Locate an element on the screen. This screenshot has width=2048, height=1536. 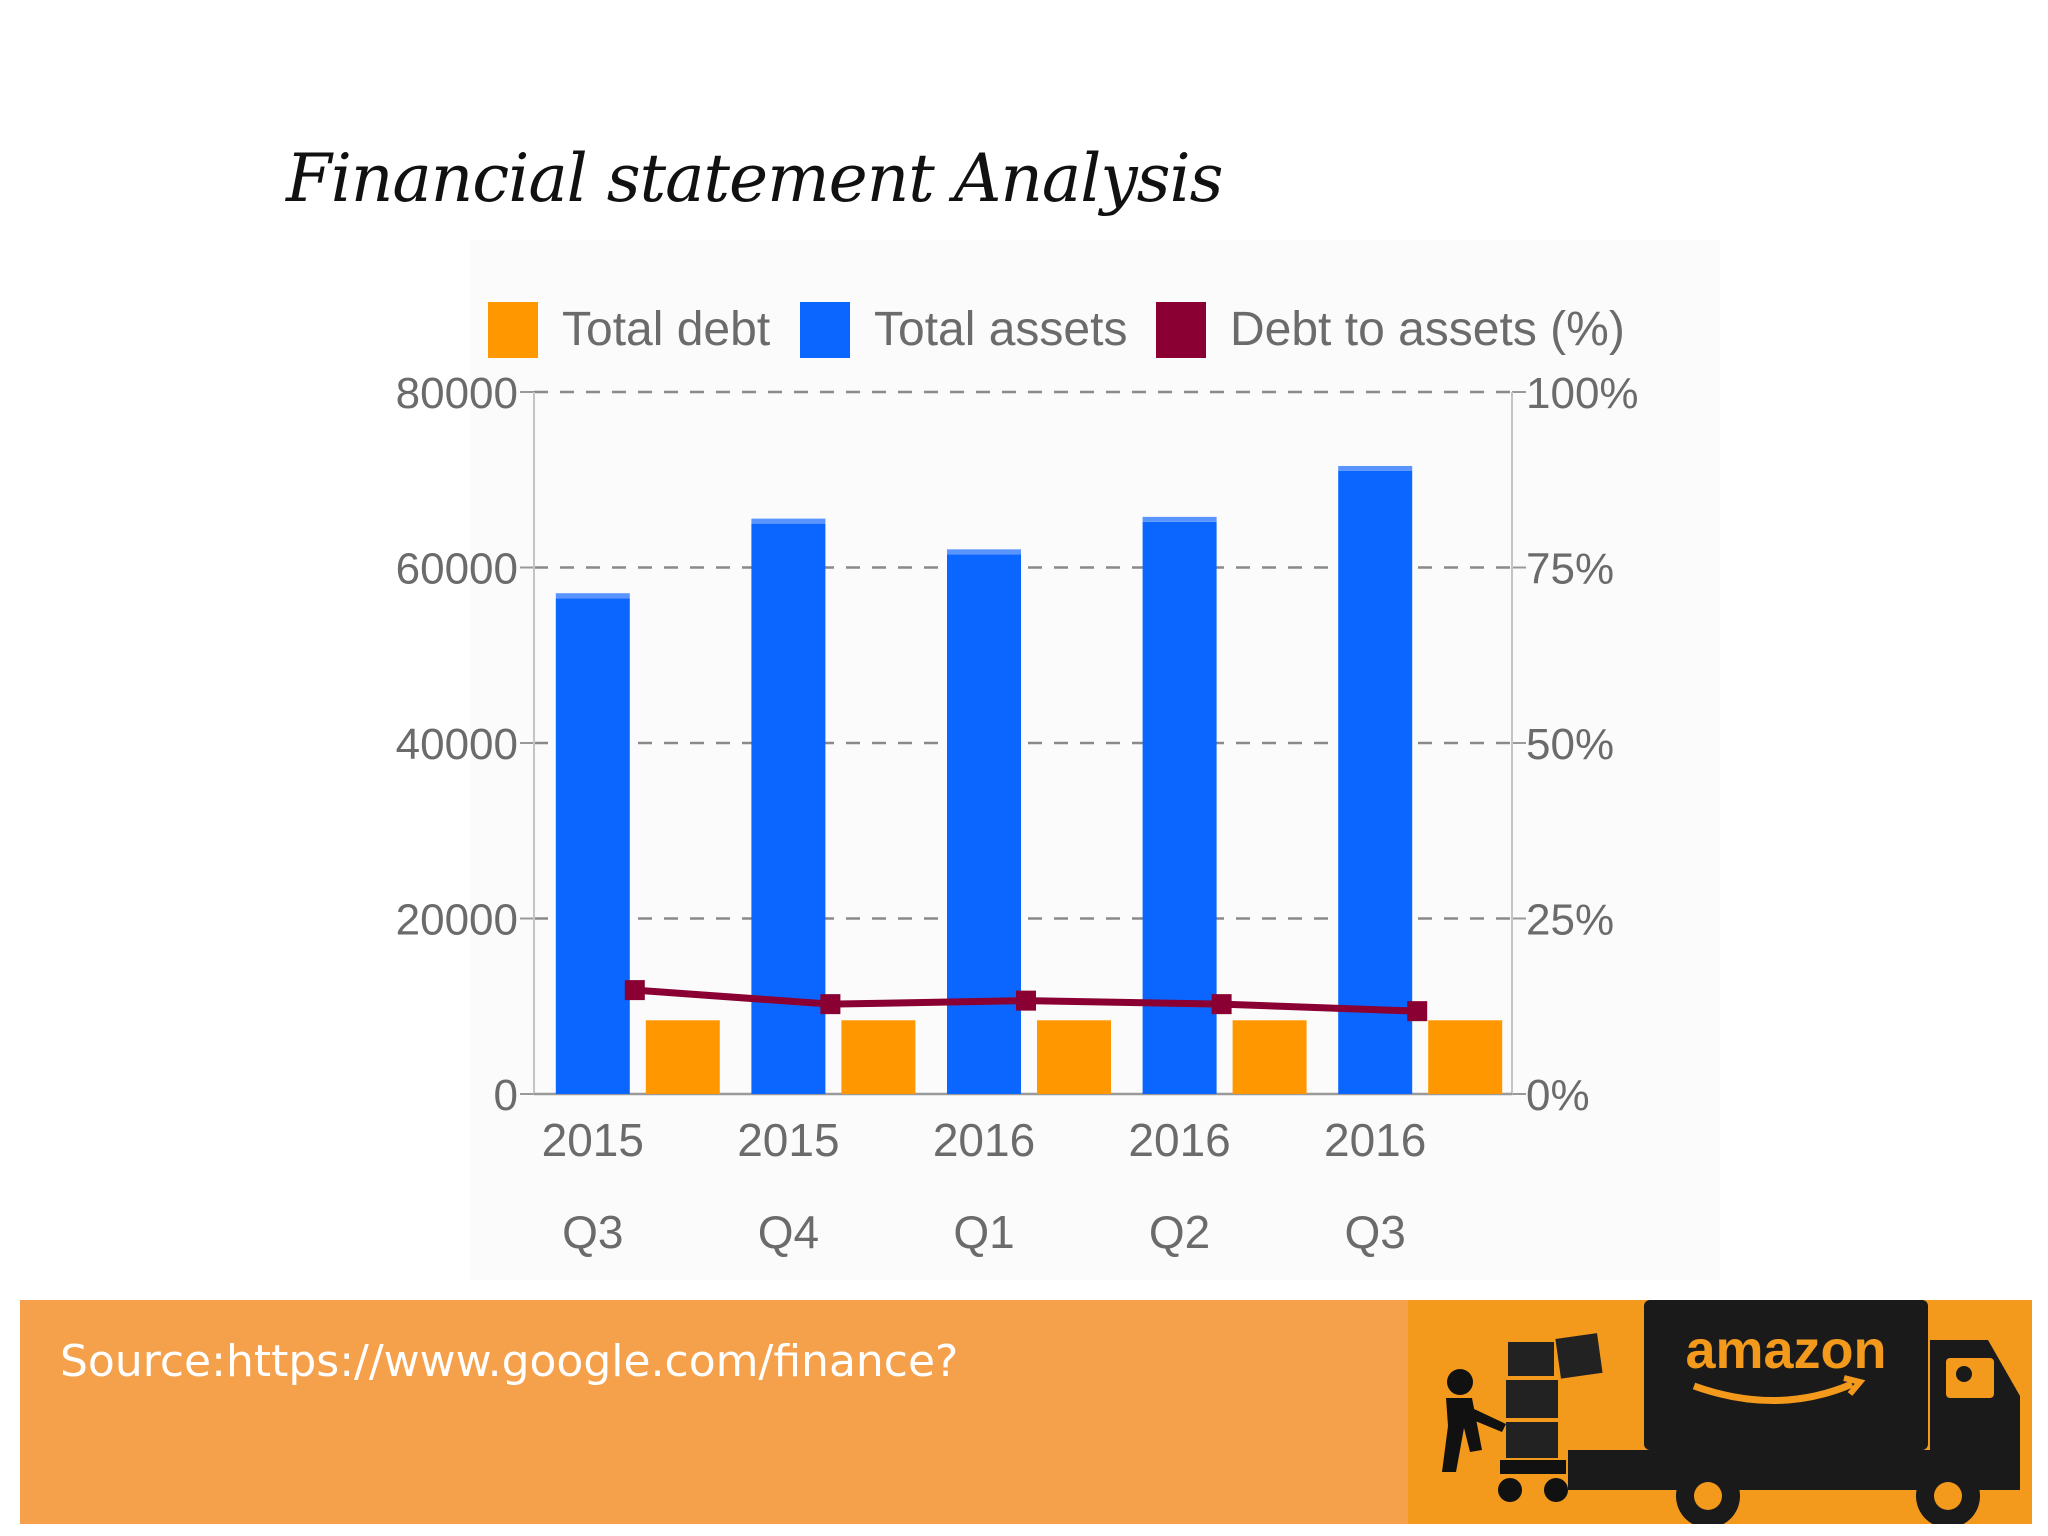
y2-tick-label: 25% is located at coordinates (1570, 920).